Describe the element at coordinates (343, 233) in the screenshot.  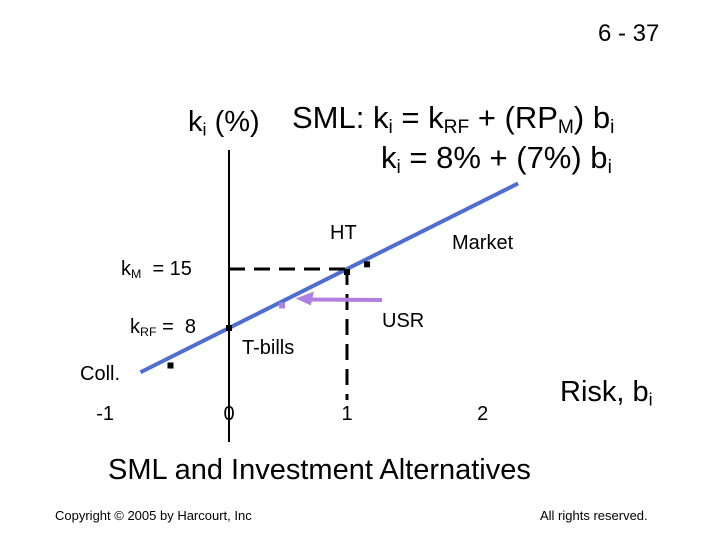
I see `label-ht: HT` at that location.